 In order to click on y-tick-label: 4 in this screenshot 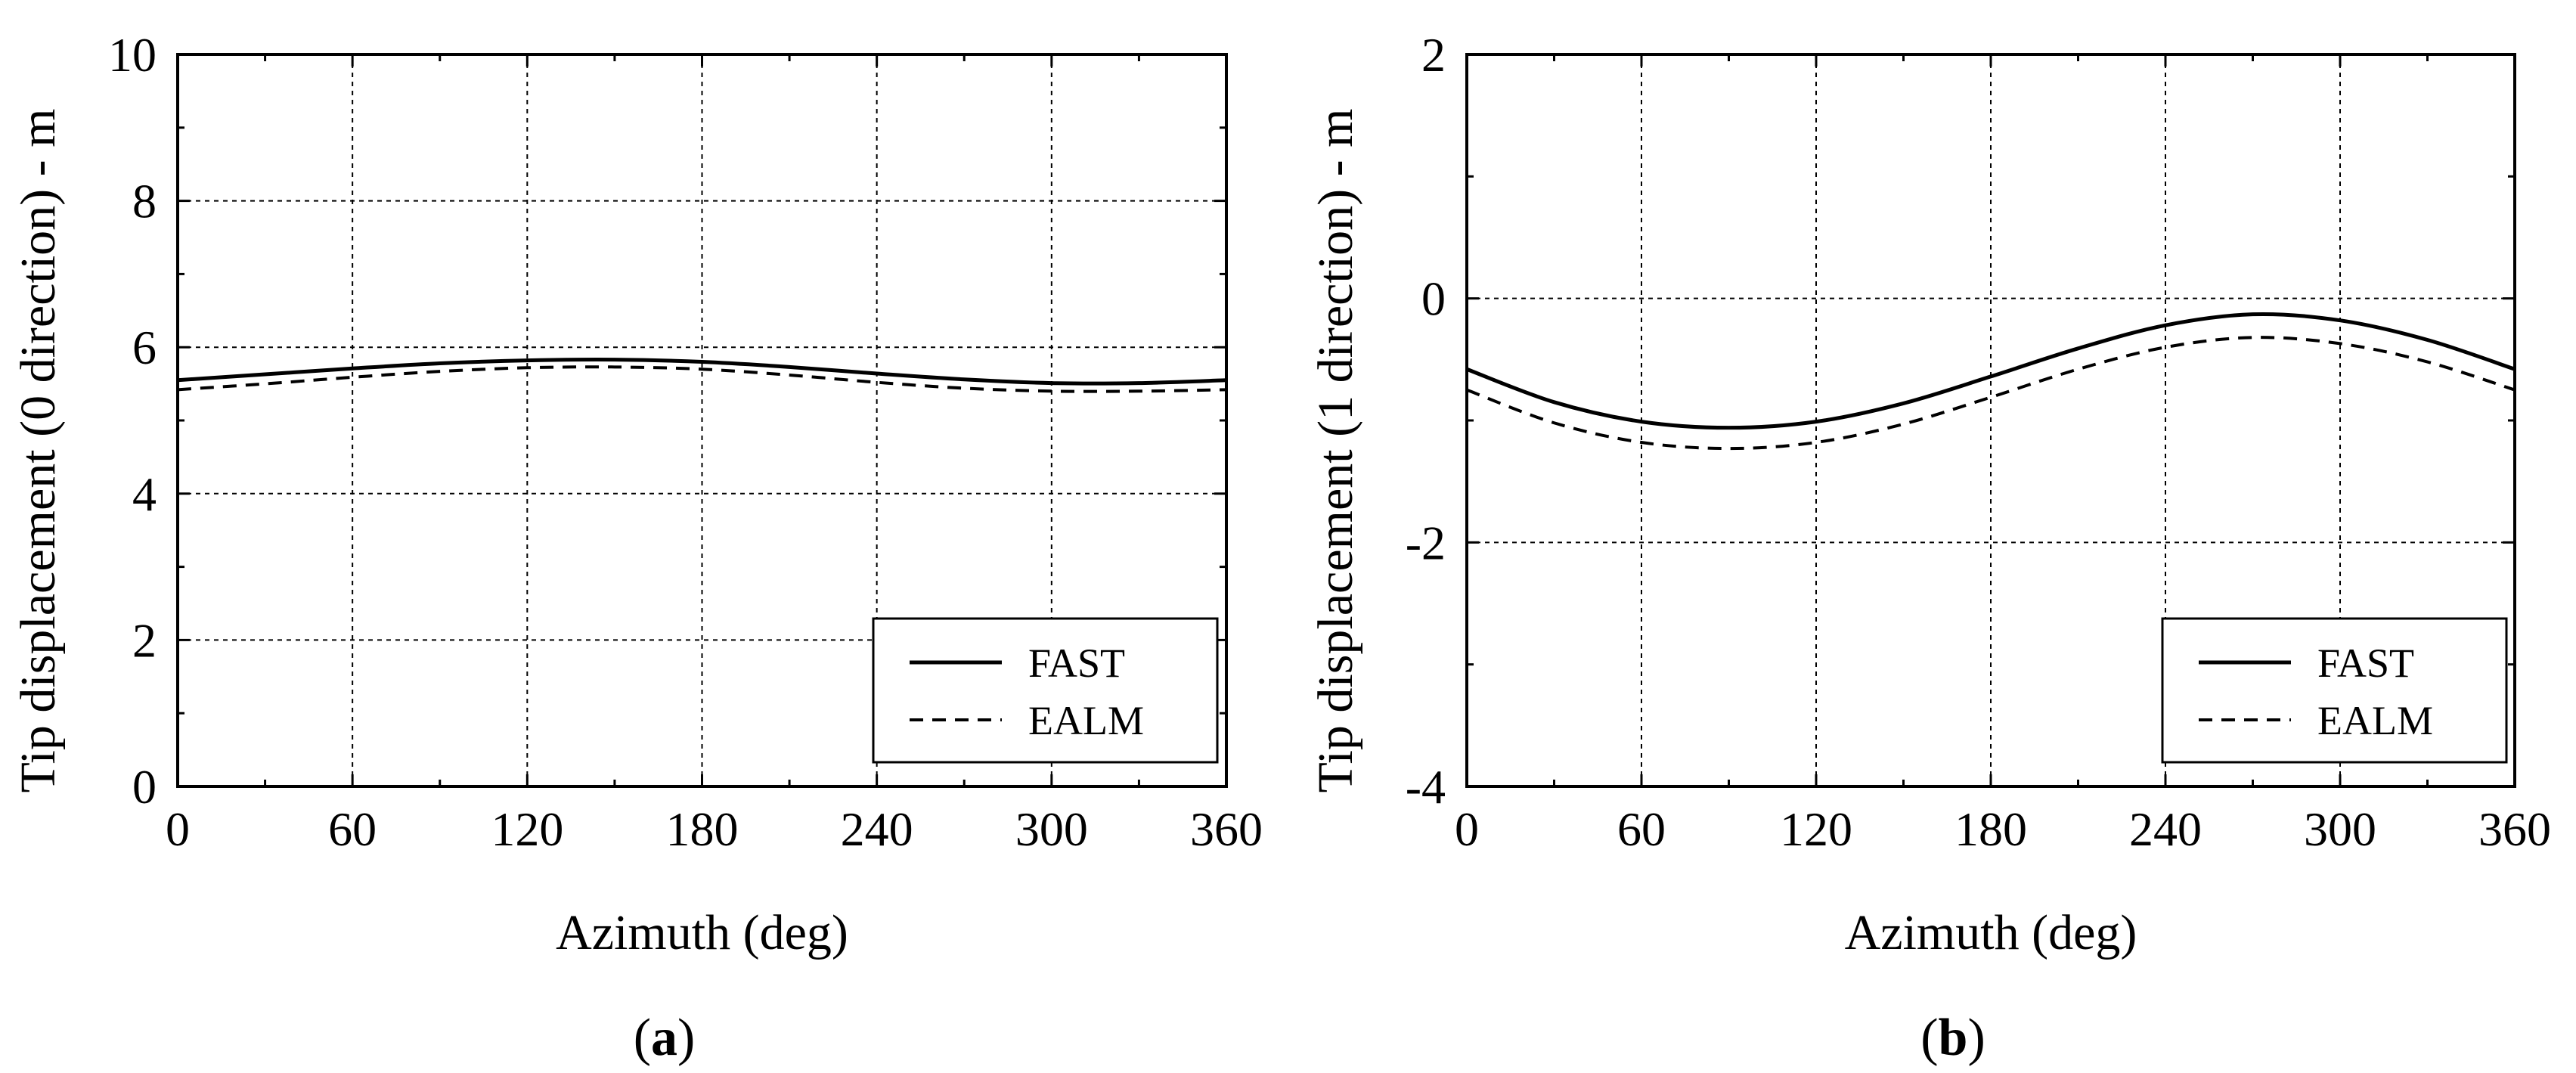, I will do `click(144, 494)`.